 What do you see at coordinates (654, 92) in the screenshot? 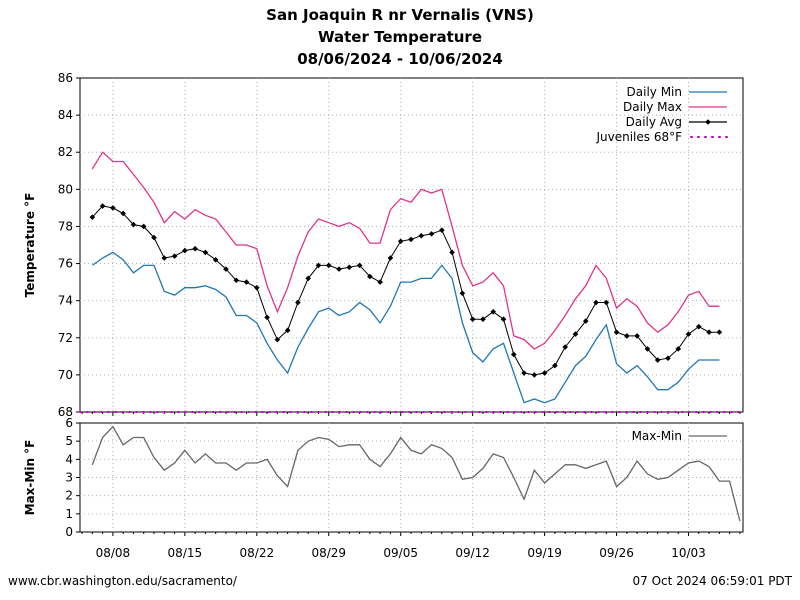
I see `legend-daily-min-label: Daily Min` at bounding box center [654, 92].